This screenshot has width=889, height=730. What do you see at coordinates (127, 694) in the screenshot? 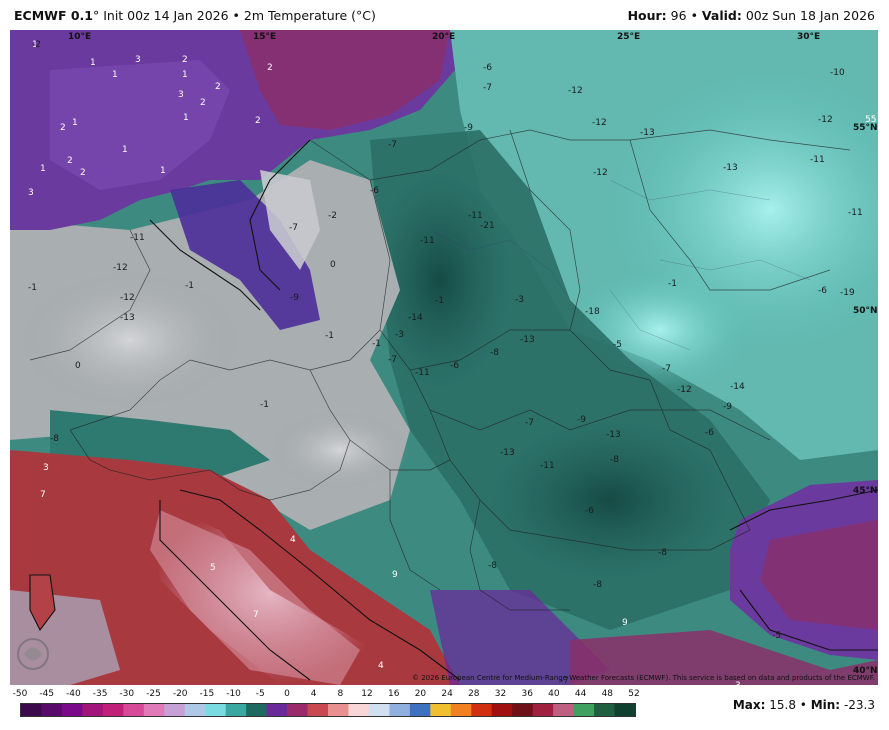
I see `colorbar-tick-label: -30` at bounding box center [127, 694].